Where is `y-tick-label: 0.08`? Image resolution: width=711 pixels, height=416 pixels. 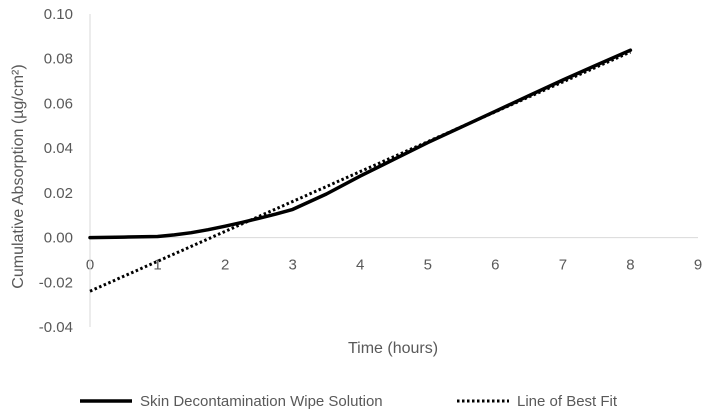 y-tick-label: 0.08 is located at coordinates (58, 59).